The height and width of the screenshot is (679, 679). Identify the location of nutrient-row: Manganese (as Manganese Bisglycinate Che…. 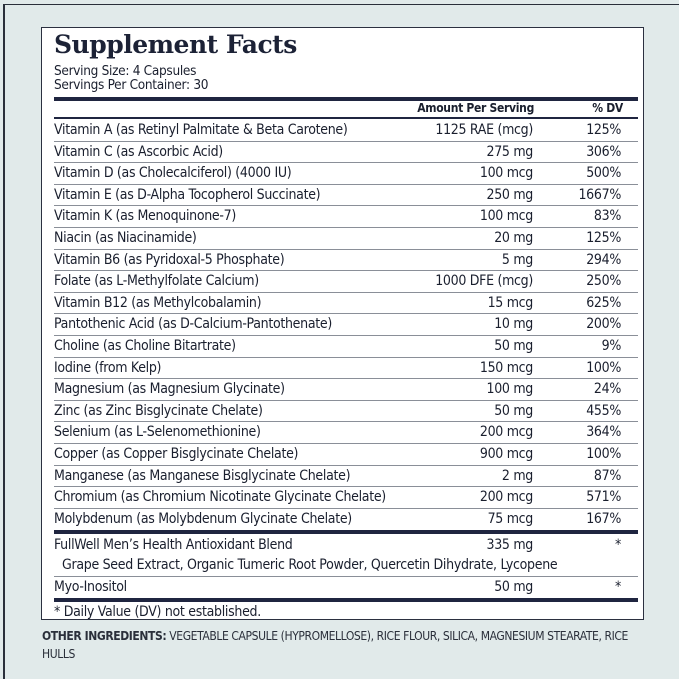
(346, 477).